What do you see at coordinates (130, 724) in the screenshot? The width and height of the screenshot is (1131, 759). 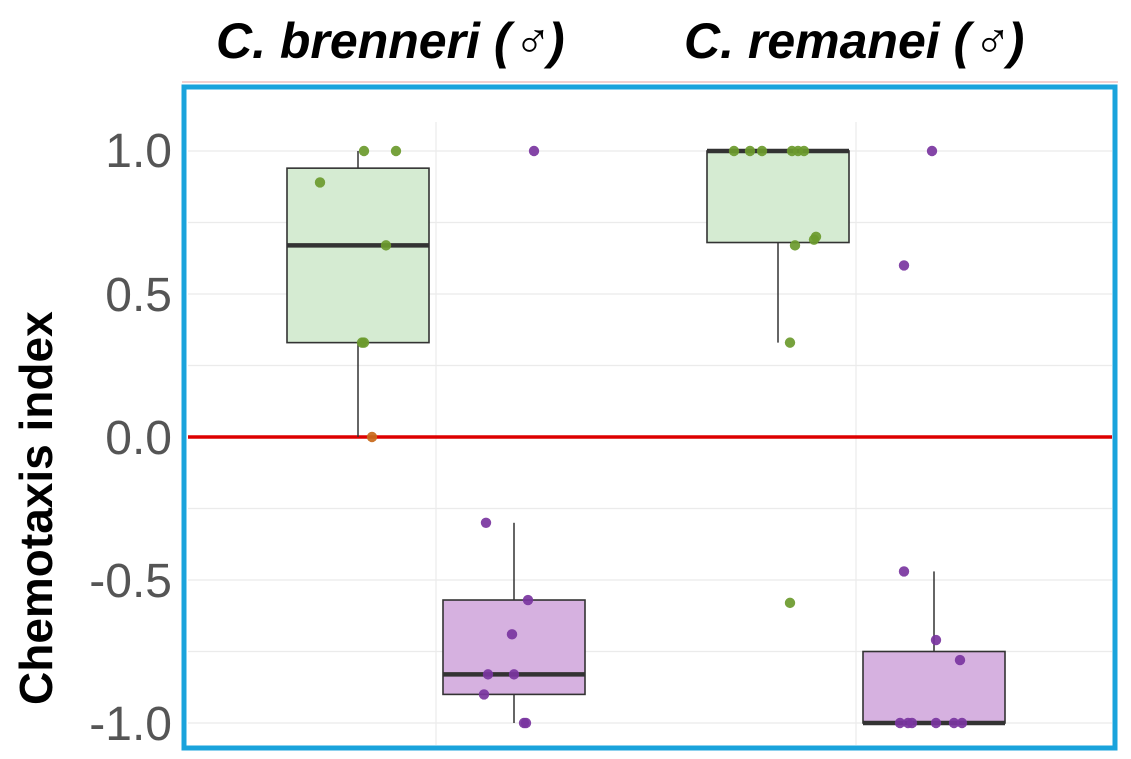 I see `y-tick-label: -1.0` at bounding box center [130, 724].